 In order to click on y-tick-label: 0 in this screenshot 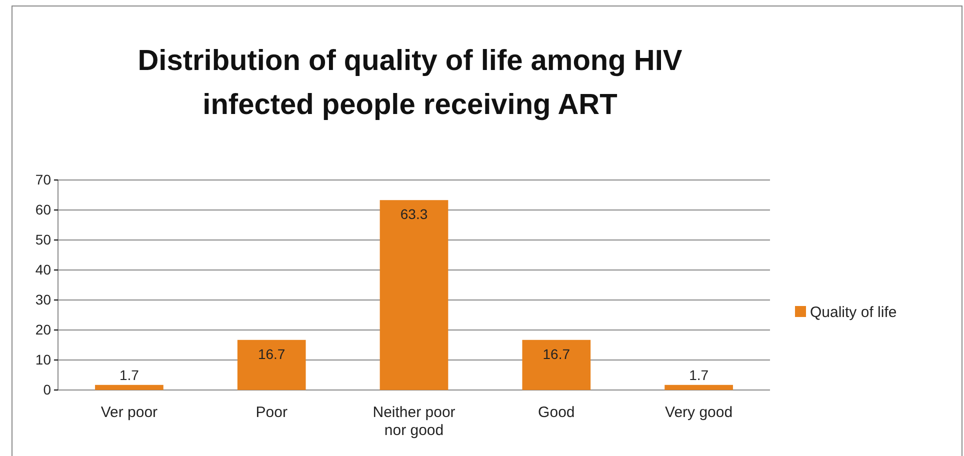, I will do `click(47, 389)`.